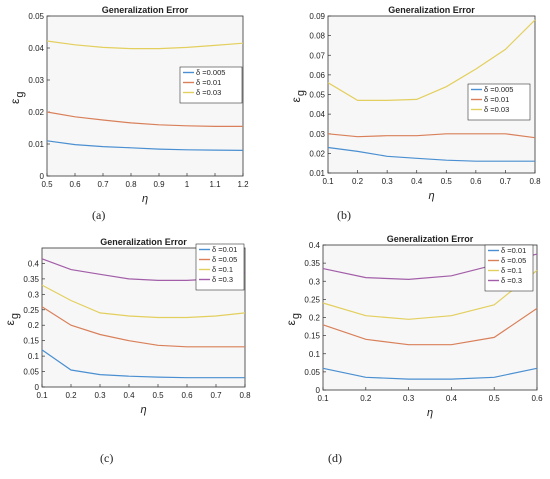 This screenshot has width=550, height=479. I want to click on y-tick-label: 0.07, so click(317, 55).